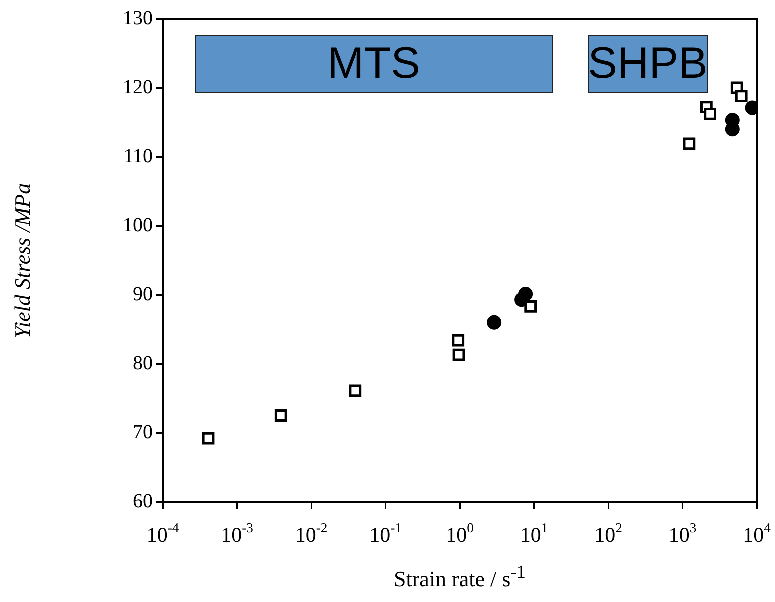 The height and width of the screenshot is (602, 775). I want to click on x-axis-title: Strain rate / s$^{-1}$, so click(460, 577).